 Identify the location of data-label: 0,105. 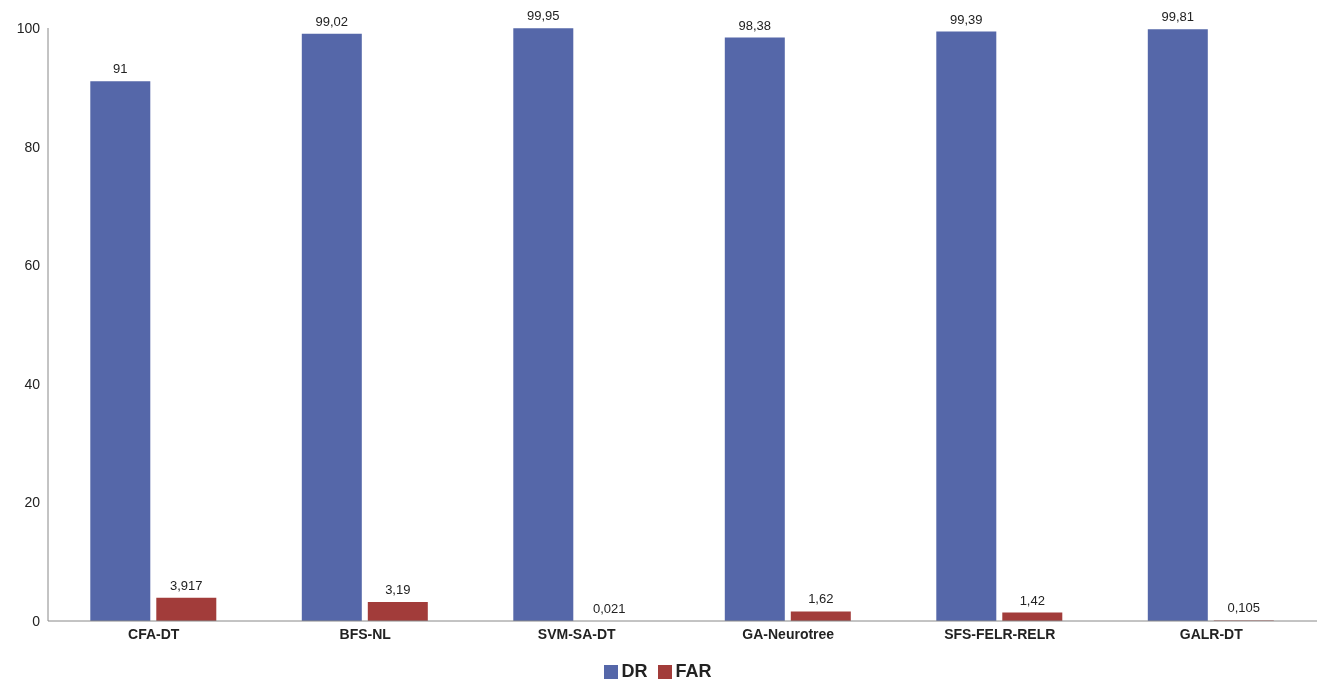
(1244, 608).